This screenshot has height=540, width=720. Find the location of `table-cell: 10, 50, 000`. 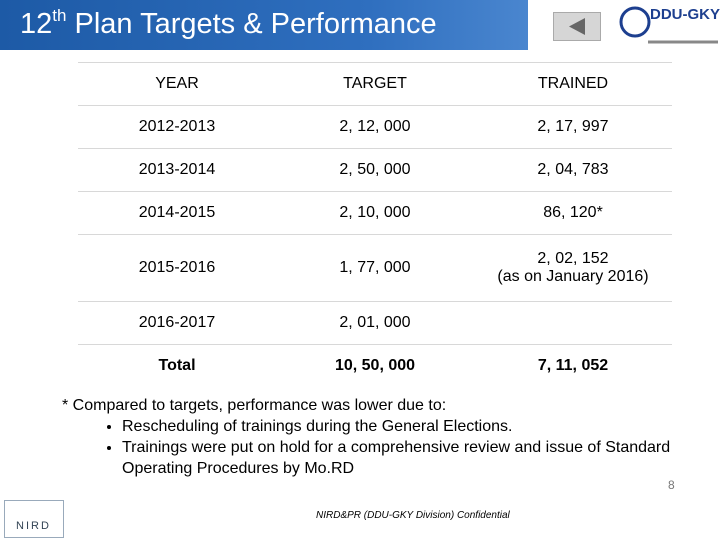

table-cell: 10, 50, 000 is located at coordinates (375, 365).